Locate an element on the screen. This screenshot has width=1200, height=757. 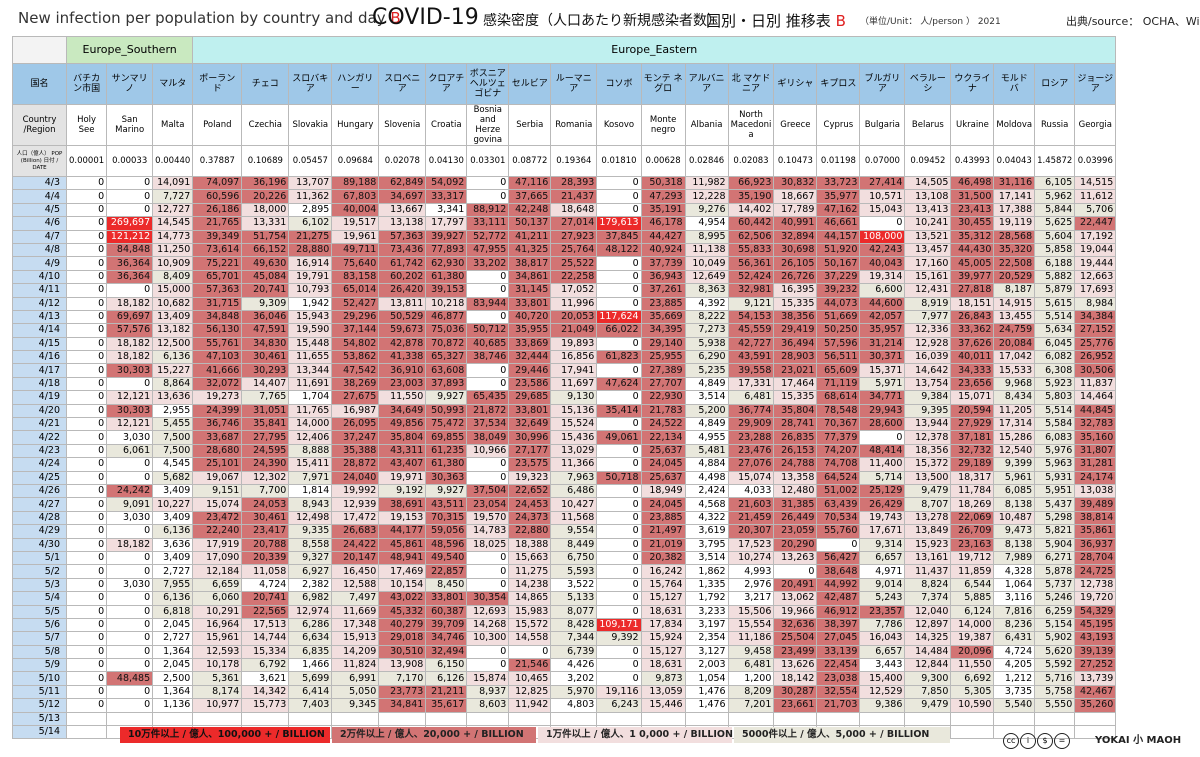
value-cell: 21,872 is located at coordinates (488, 411).